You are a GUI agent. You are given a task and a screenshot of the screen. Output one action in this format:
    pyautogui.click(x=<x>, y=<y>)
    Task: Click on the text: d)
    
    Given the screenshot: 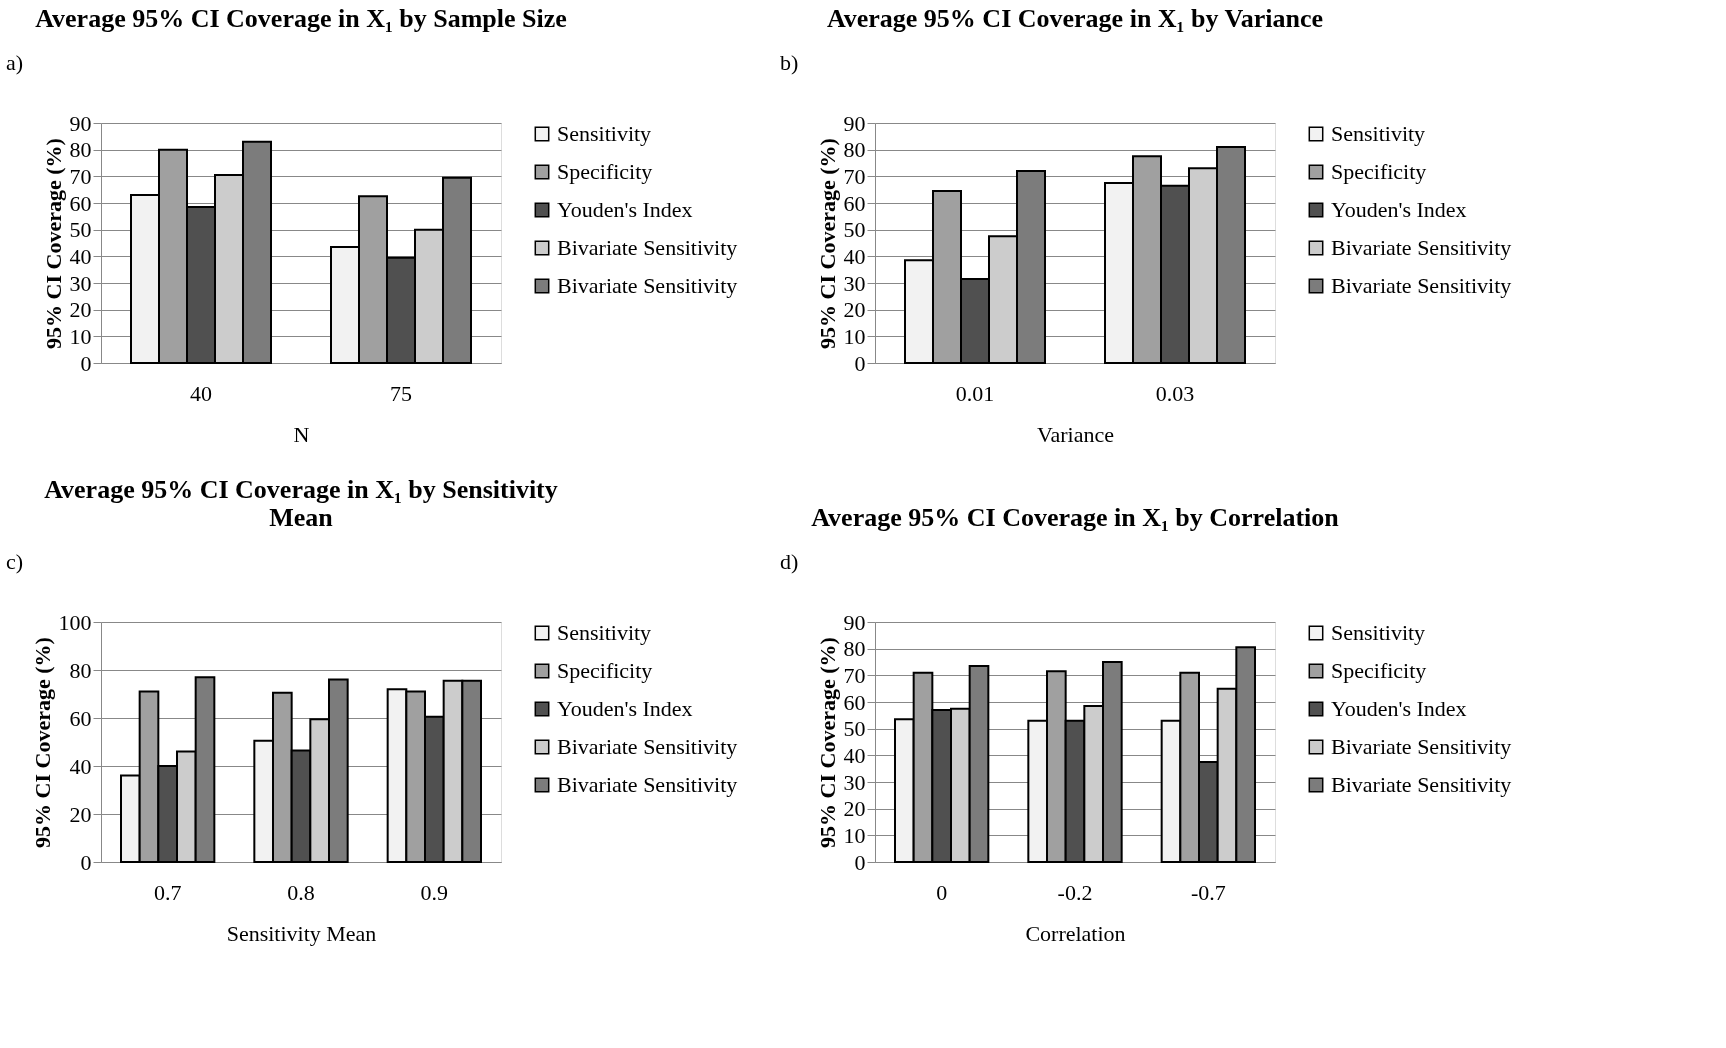 What is the action you would take?
    pyautogui.click(x=789, y=561)
    